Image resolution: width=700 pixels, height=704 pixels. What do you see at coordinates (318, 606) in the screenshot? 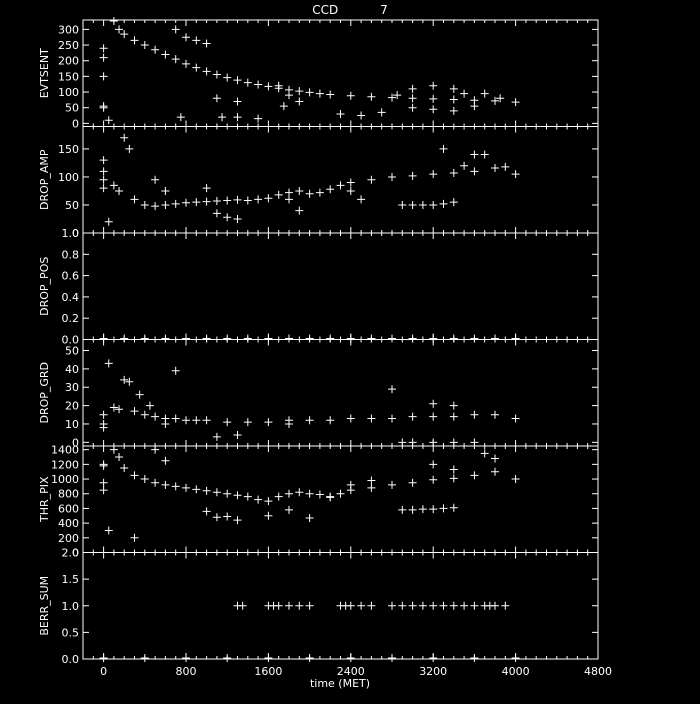
I see `panel-berr-sum: 0.0 0.5 1.0 1.5 2.0 BERR_SUM` at bounding box center [318, 606].